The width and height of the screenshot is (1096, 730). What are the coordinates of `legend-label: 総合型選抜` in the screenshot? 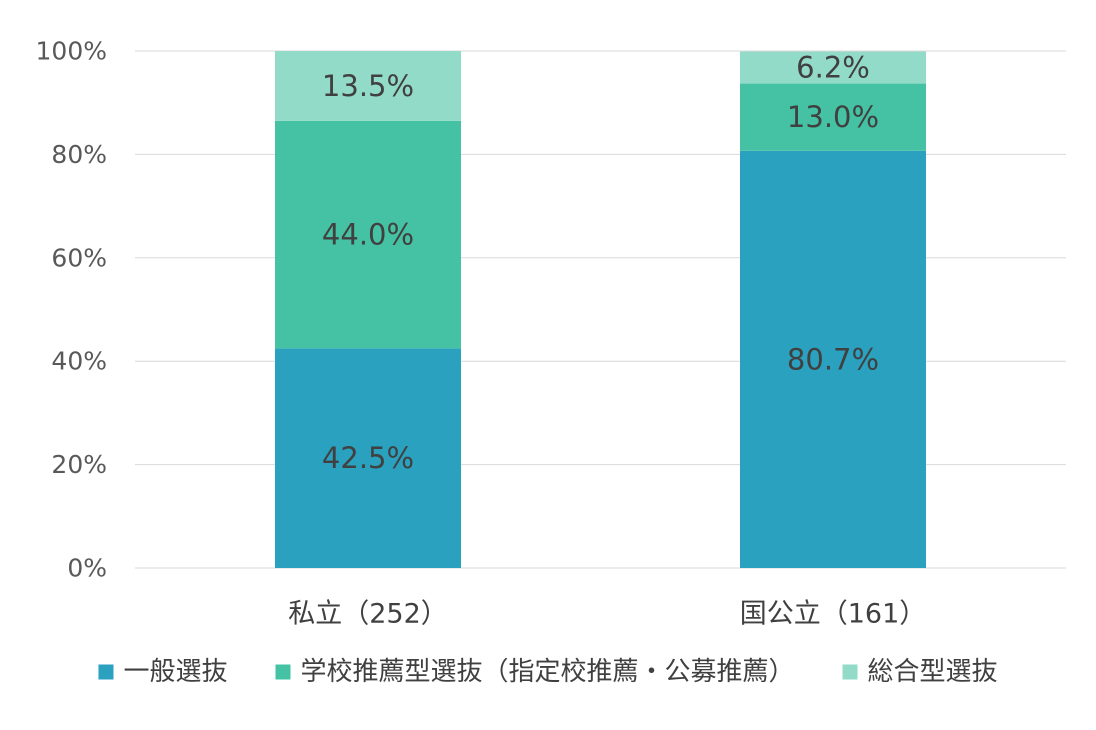 It's located at (933, 672).